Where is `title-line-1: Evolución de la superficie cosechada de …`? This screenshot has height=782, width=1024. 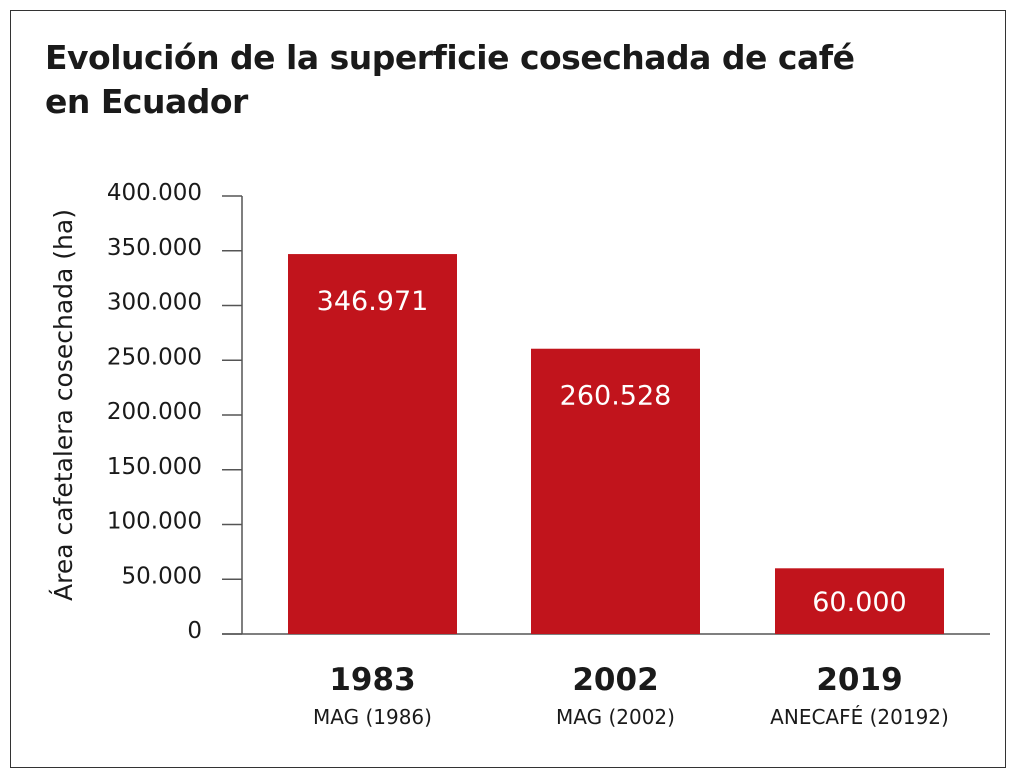 title-line-1: Evolución de la superficie cosechada de … is located at coordinates (450, 57).